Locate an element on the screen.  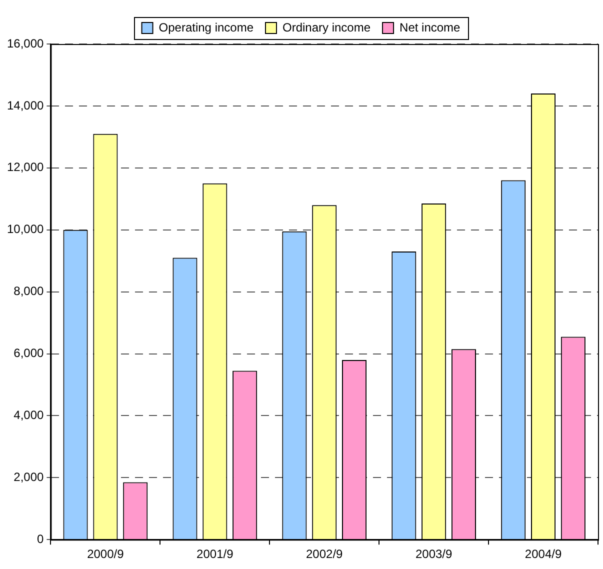
y-tick-label: 0 is located at coordinates (40, 539).